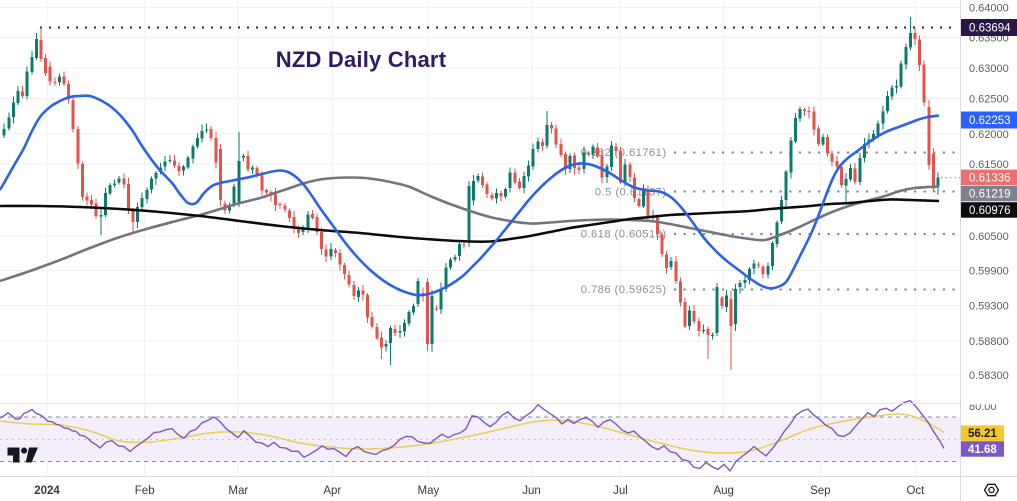 This screenshot has height=501, width=1017. Describe the element at coordinates (989, 165) in the screenshot. I see `svg-text: 0.61500` at that location.